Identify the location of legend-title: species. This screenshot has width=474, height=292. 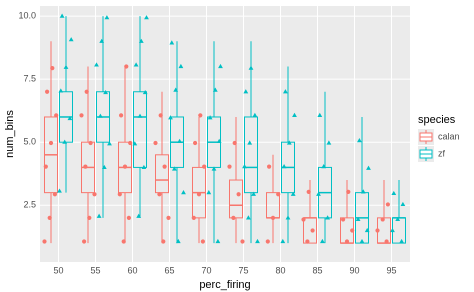
(437, 120).